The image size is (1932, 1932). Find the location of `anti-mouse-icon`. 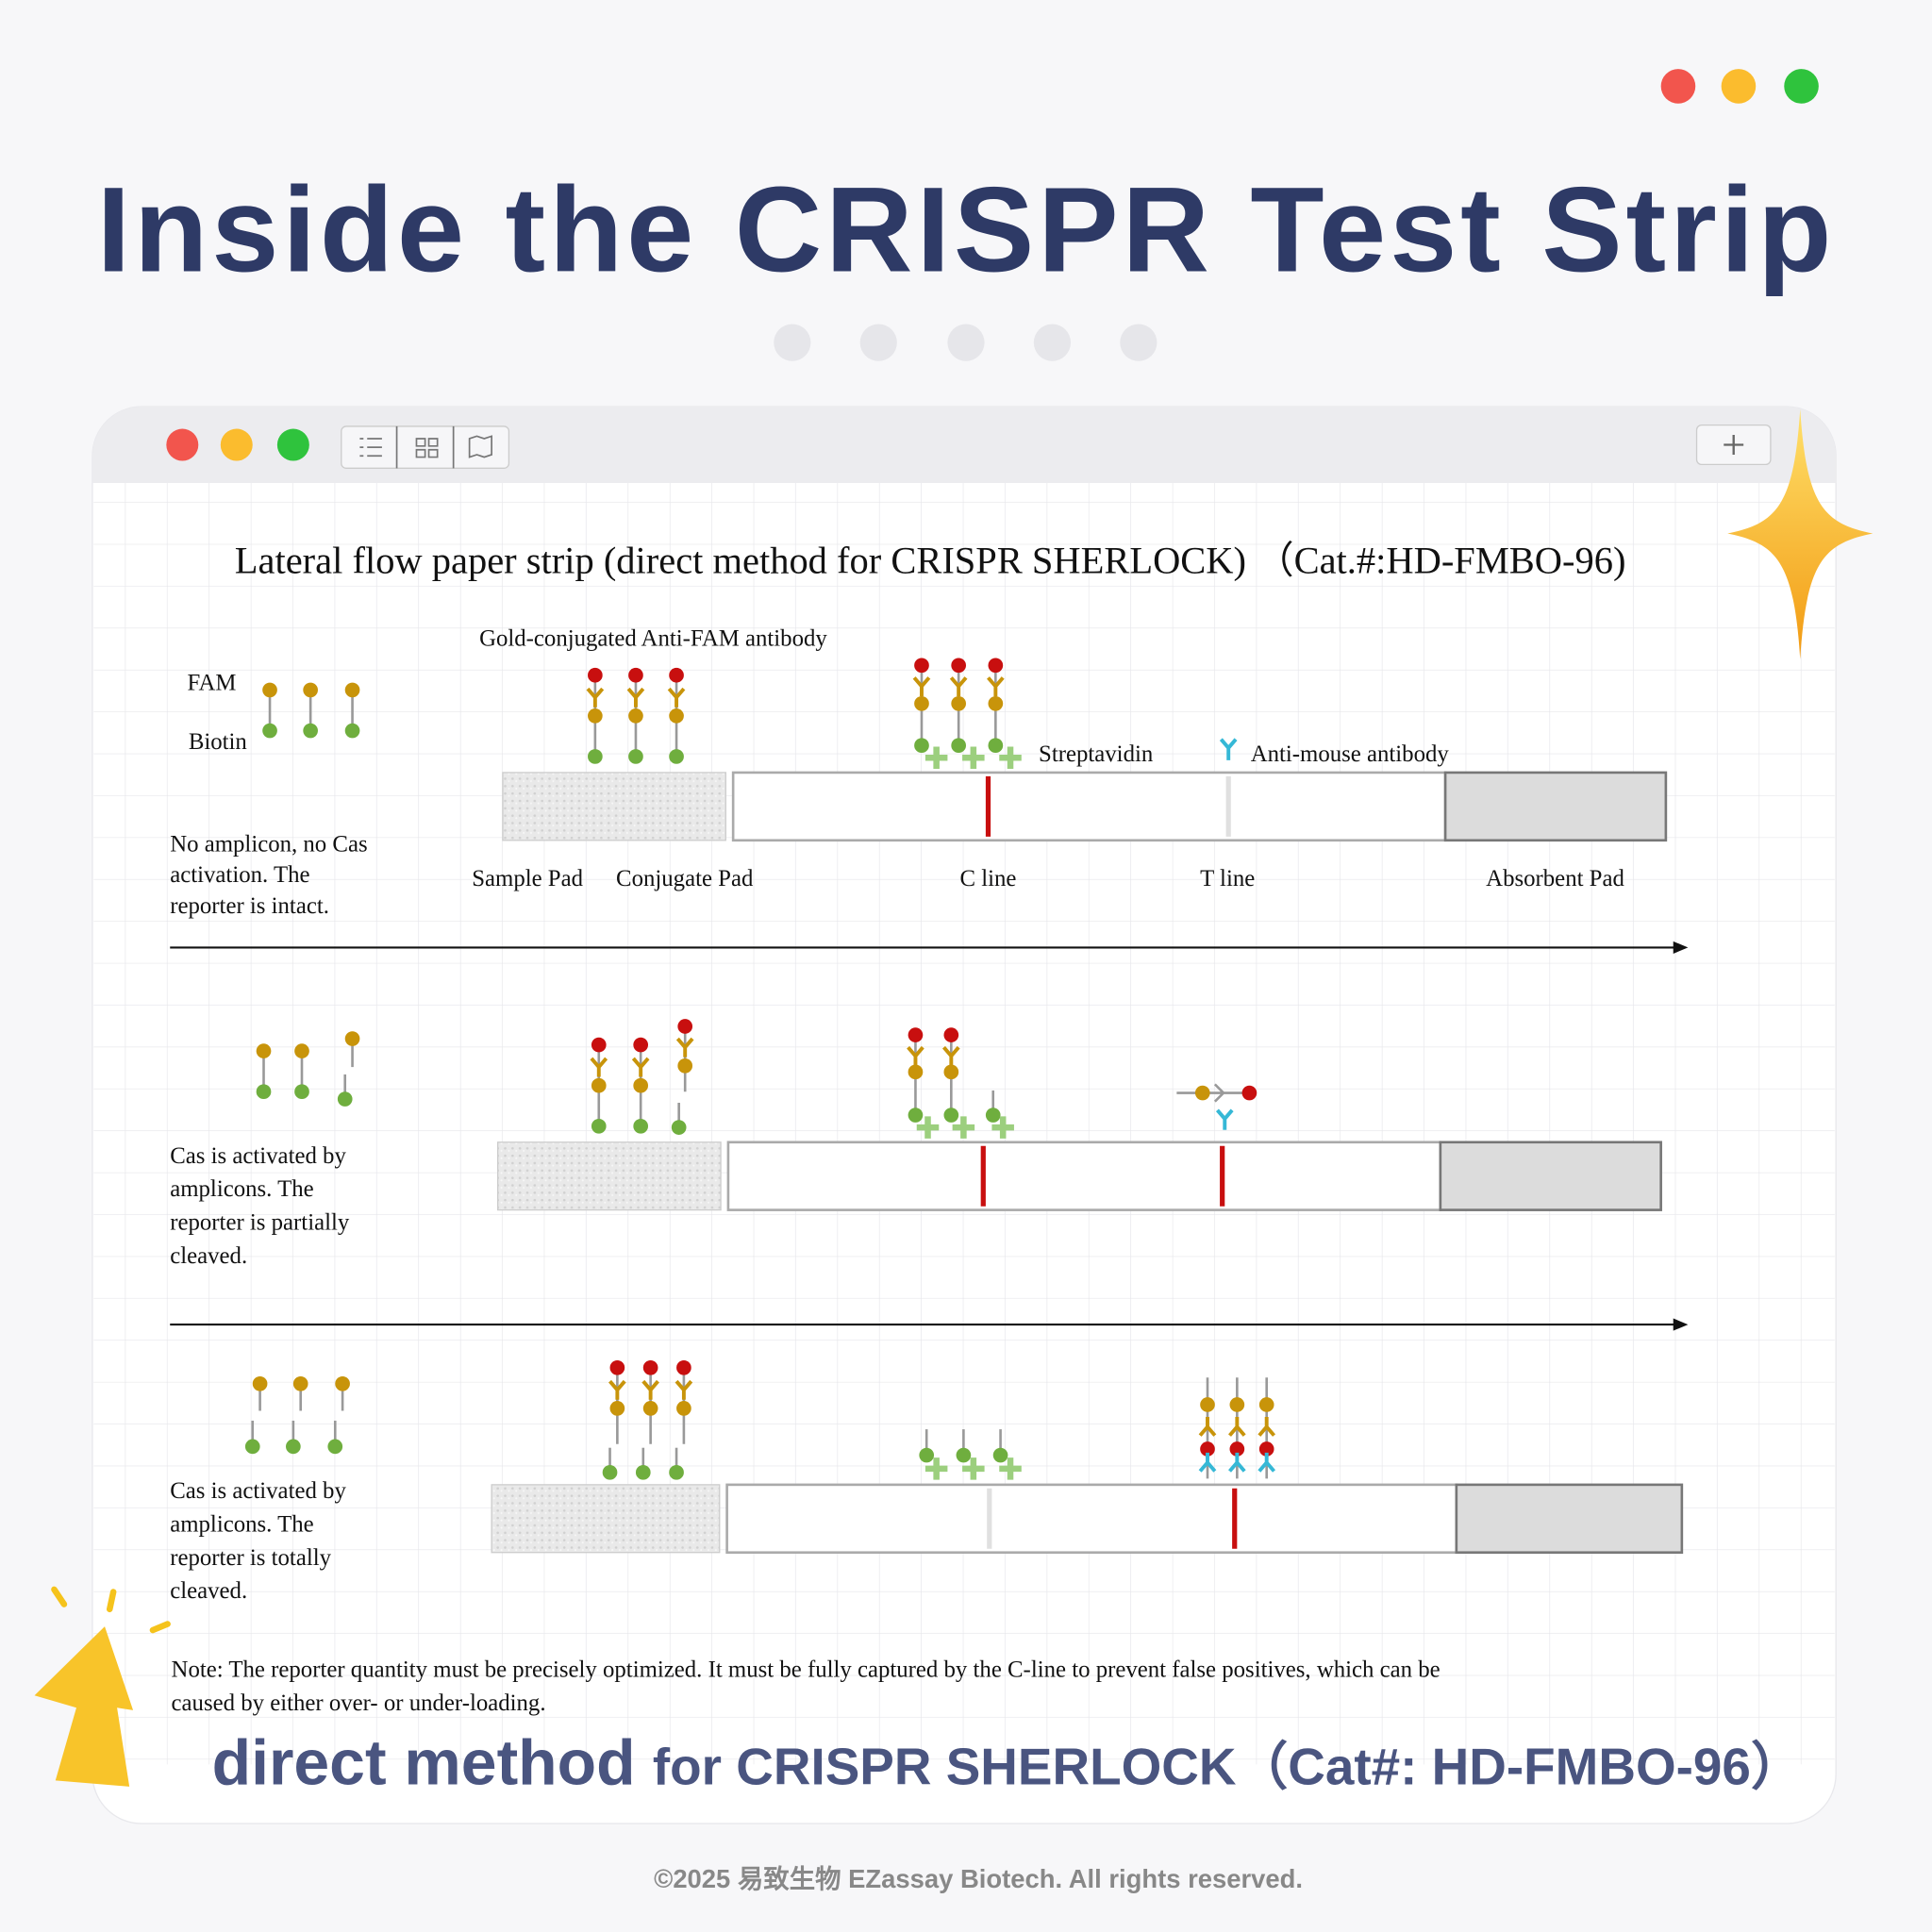

anti-mouse-icon is located at coordinates (1228, 749).